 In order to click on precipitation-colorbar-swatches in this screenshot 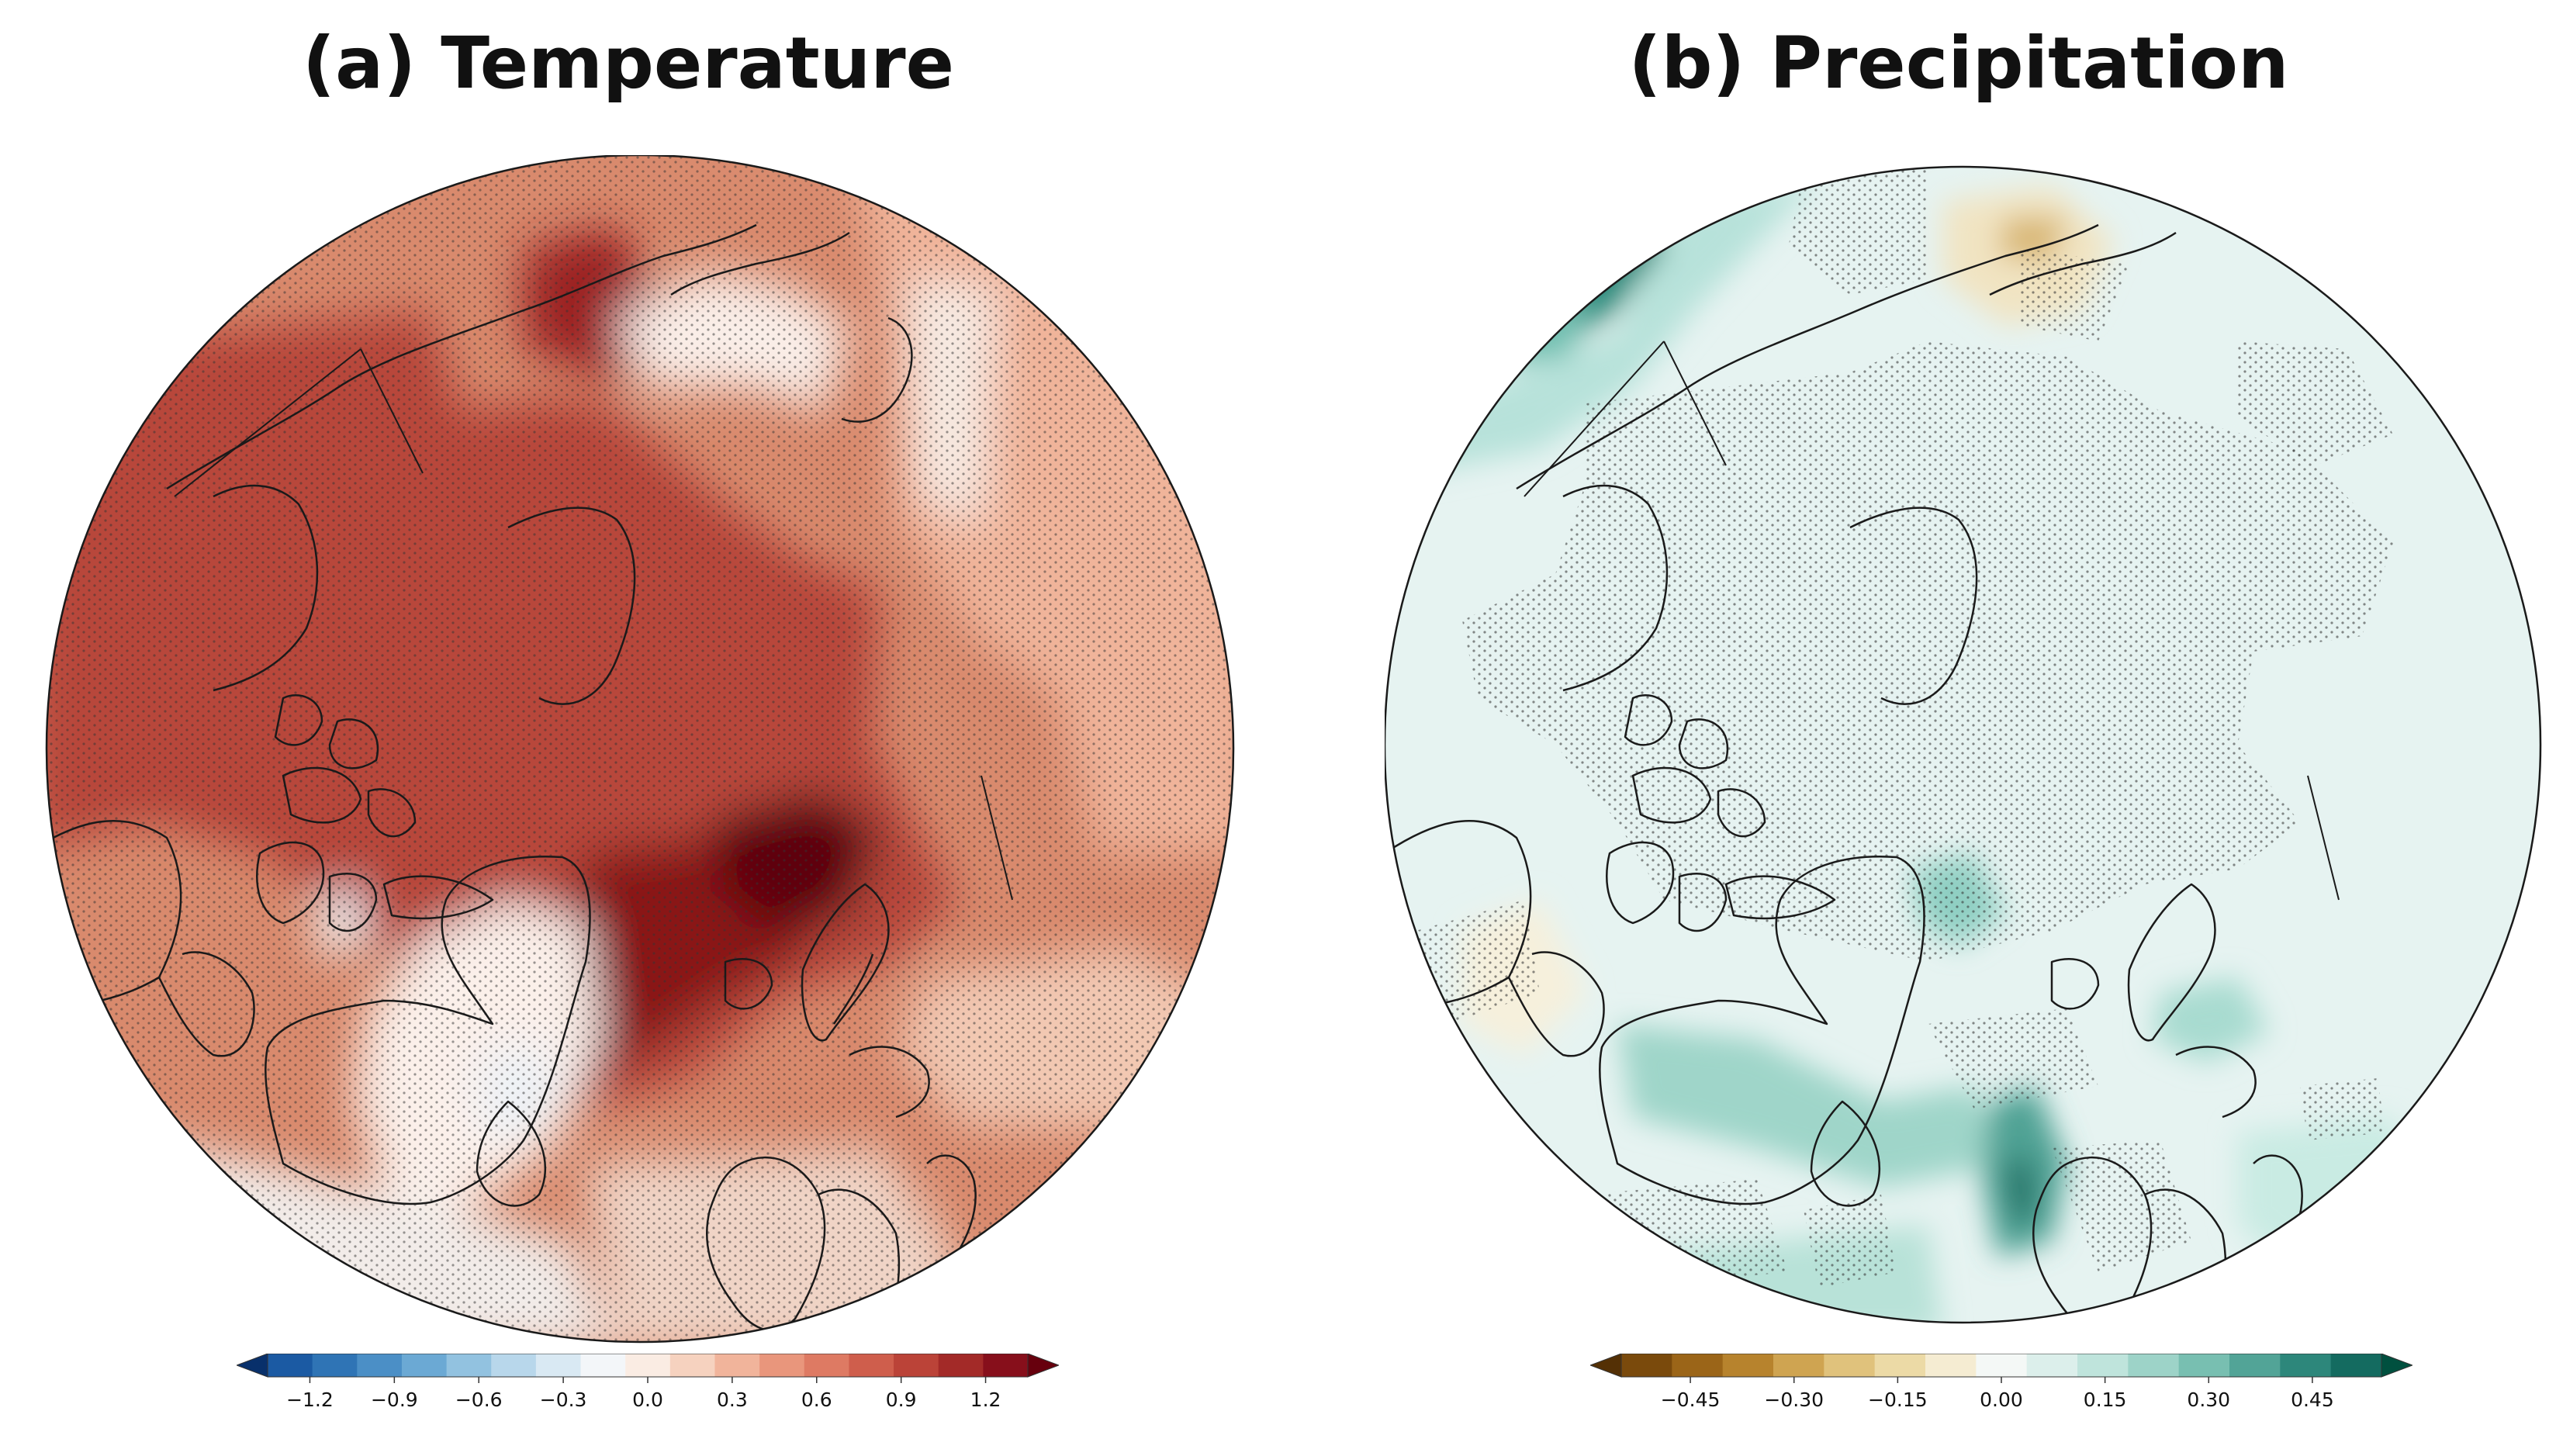, I will do `click(2001, 1366)`.